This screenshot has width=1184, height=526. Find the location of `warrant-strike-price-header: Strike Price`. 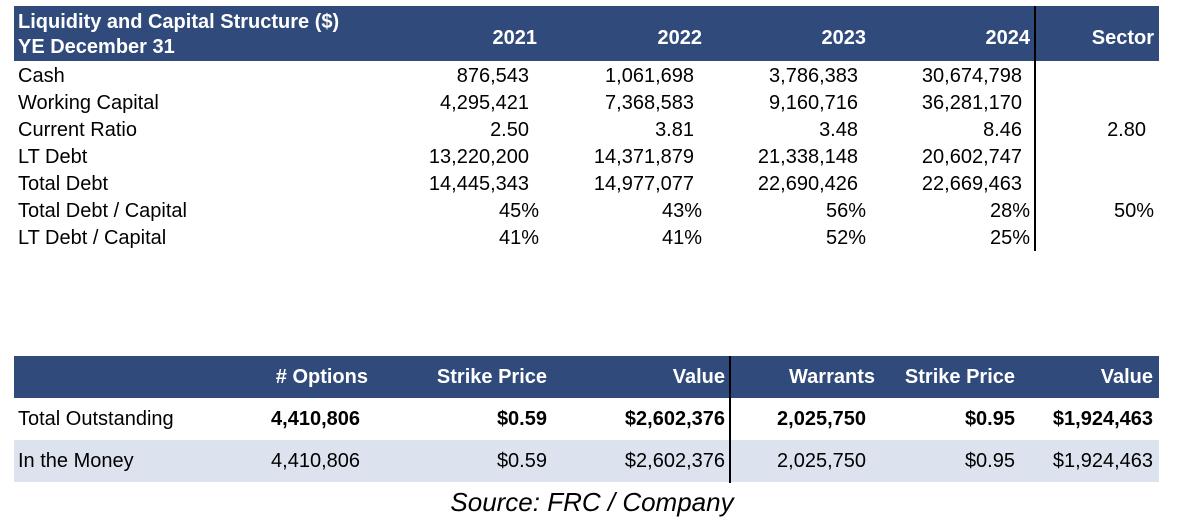

warrant-strike-price-header: Strike Price is located at coordinates (959, 377).